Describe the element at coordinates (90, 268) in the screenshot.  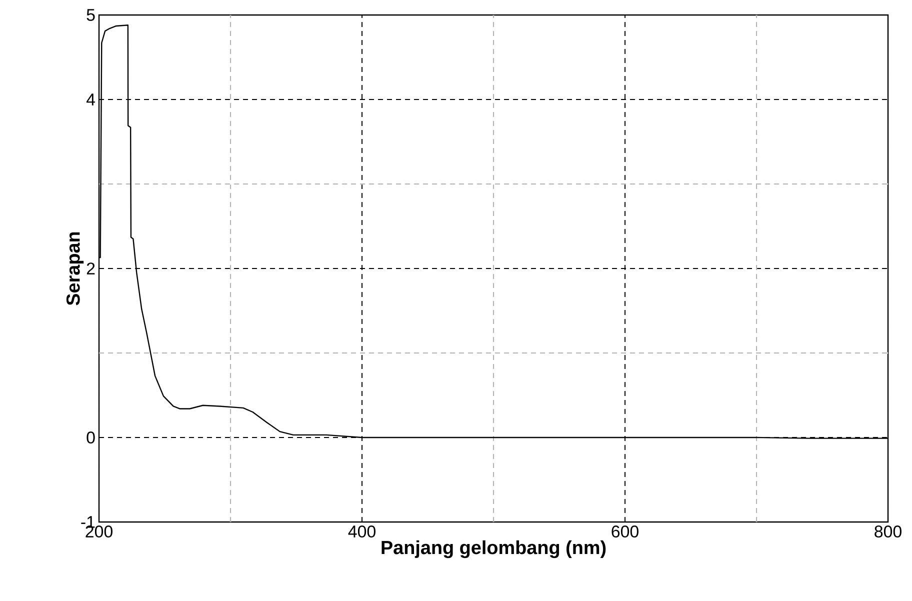
I see `y-tick-label: 2` at that location.